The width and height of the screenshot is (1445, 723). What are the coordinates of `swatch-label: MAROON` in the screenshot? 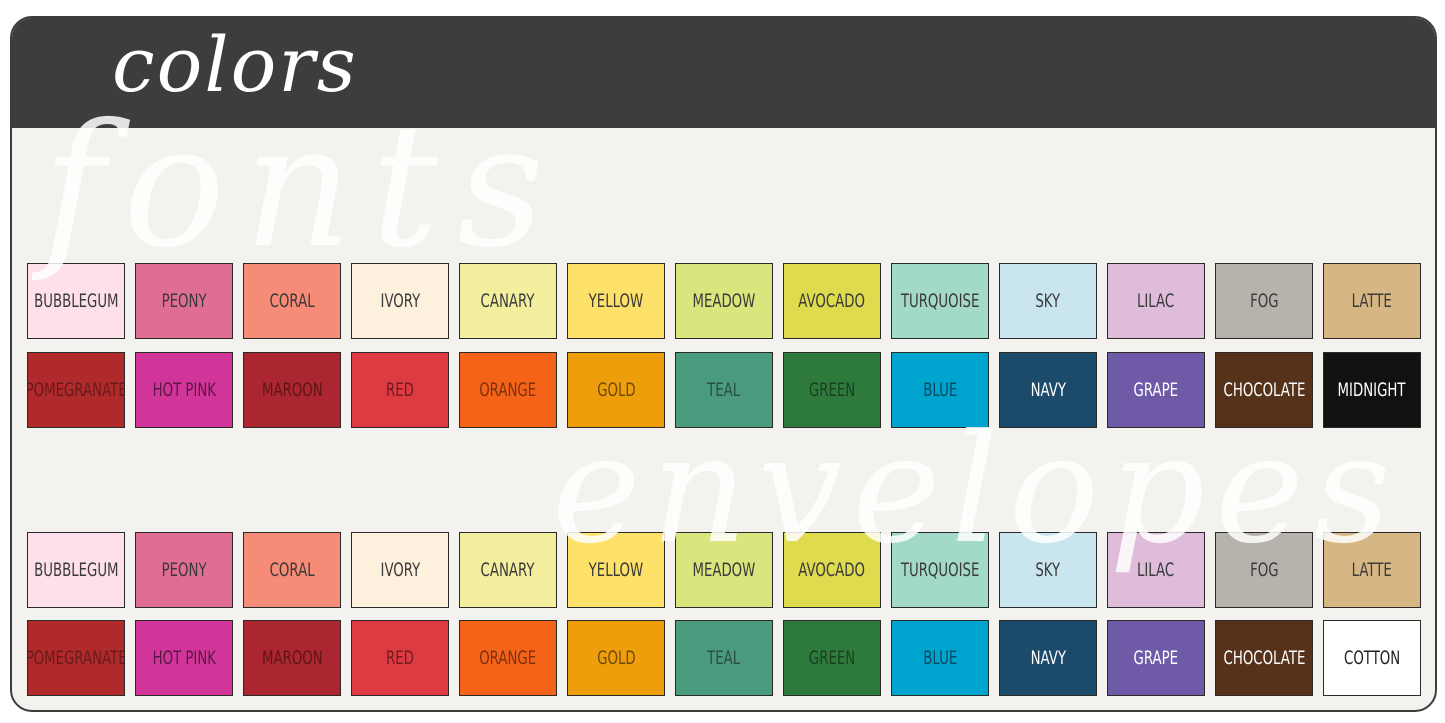 It's located at (292, 390).